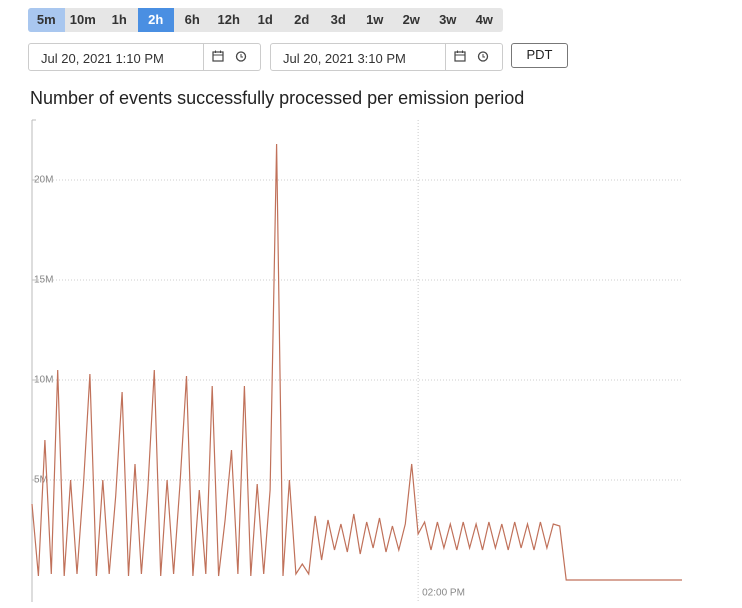 The width and height of the screenshot is (742, 608). What do you see at coordinates (443, 593) in the screenshot?
I see `x-tick-label: 02:00 PM` at bounding box center [443, 593].